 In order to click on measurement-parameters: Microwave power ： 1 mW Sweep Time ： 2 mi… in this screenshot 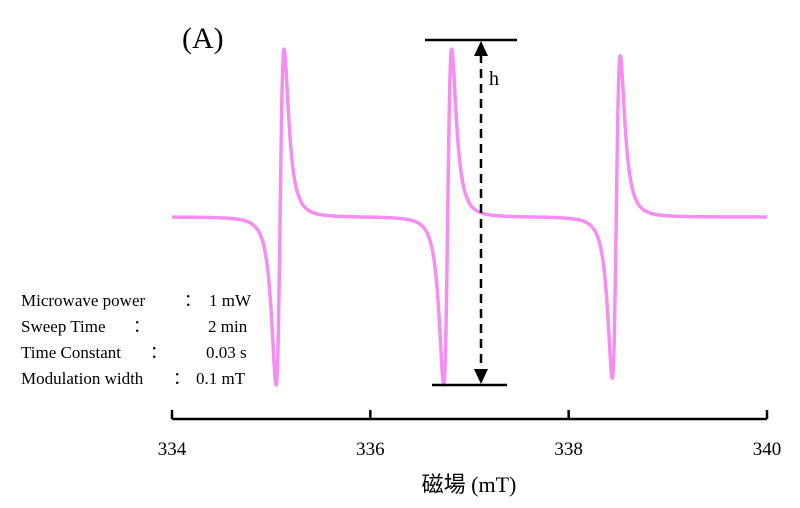, I will do `click(136, 339)`.